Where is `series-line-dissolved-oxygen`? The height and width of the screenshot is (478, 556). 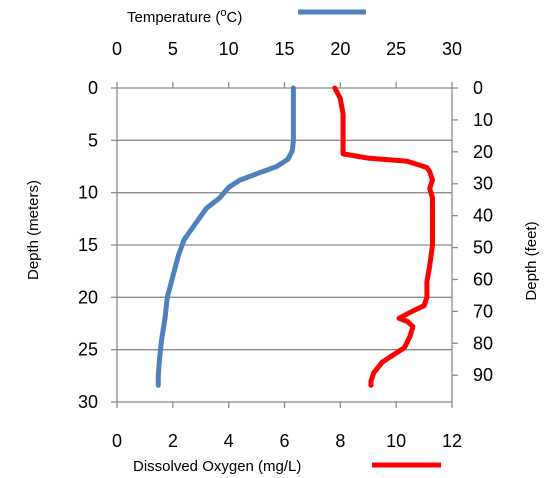 series-line-dissolved-oxygen is located at coordinates (383, 236).